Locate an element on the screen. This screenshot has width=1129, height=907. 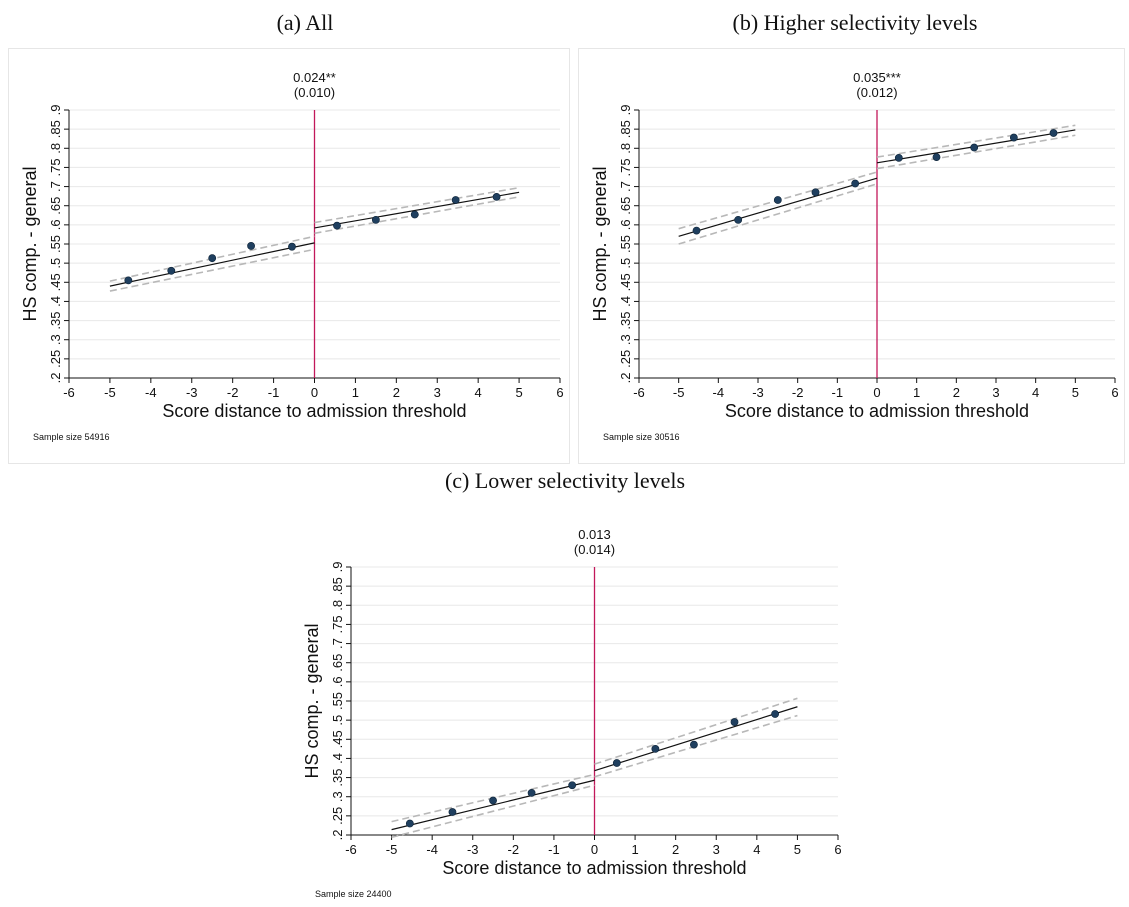
discontinuity-estimate: 0.035*** is located at coordinates (877, 77).